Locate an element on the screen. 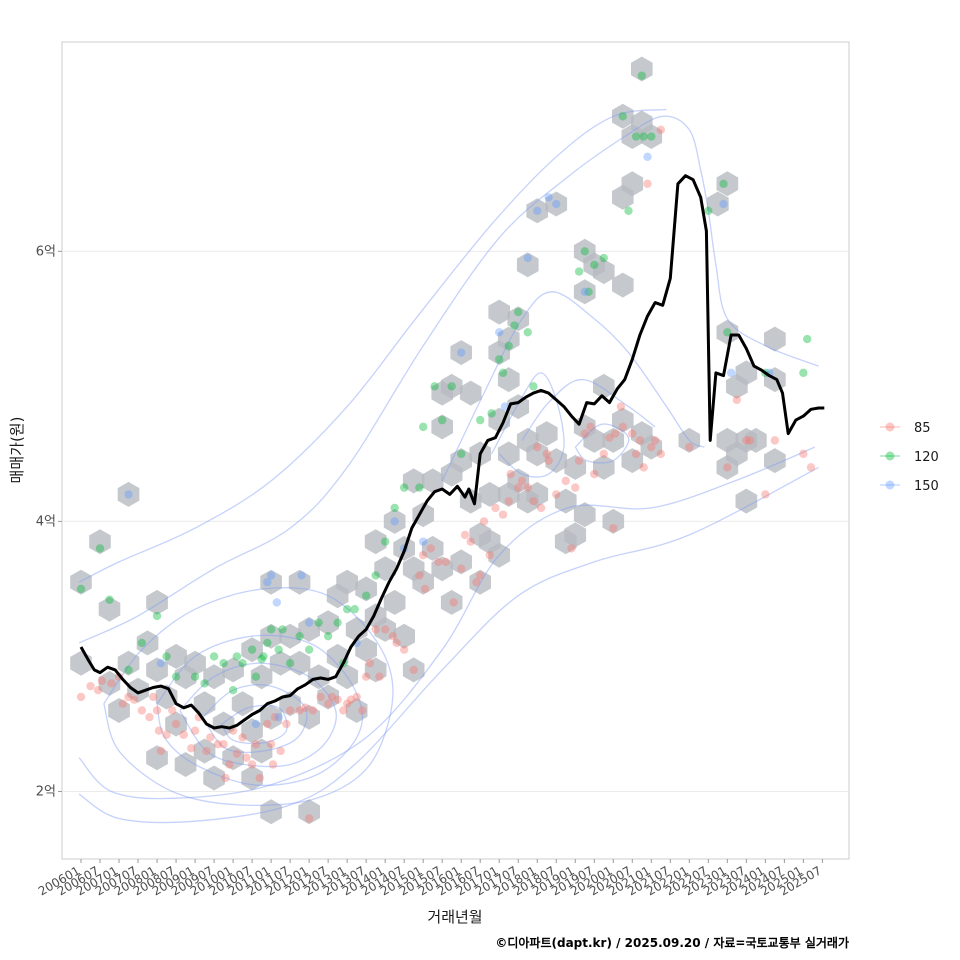  y-axis-title: 매매가(원) is located at coordinates (17, 450).